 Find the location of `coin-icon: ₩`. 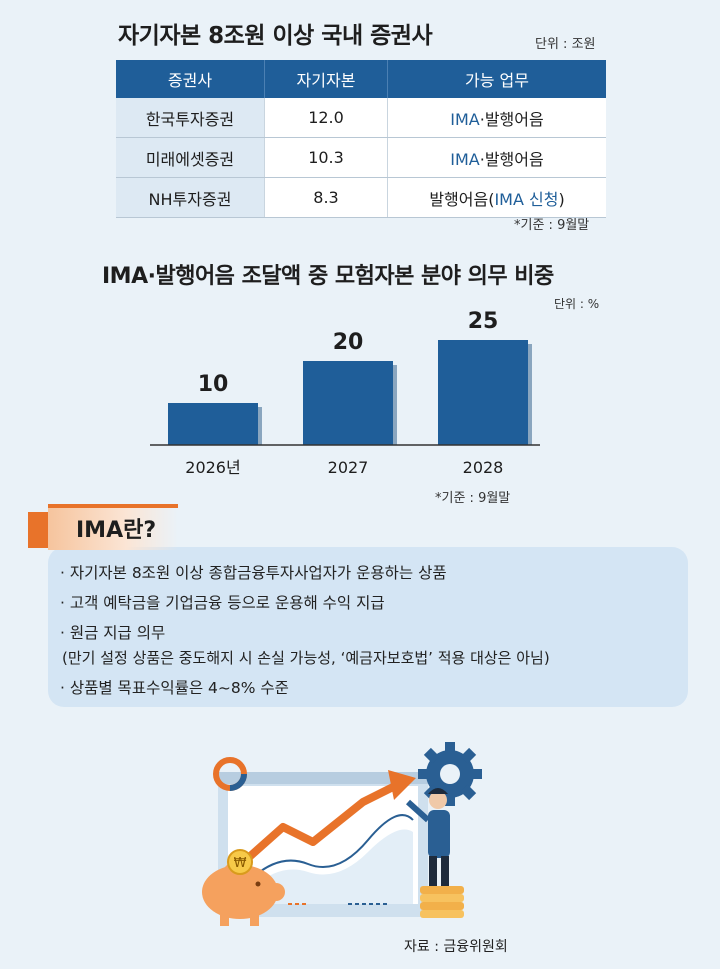

coin-icon: ₩ is located at coordinates (240, 862).